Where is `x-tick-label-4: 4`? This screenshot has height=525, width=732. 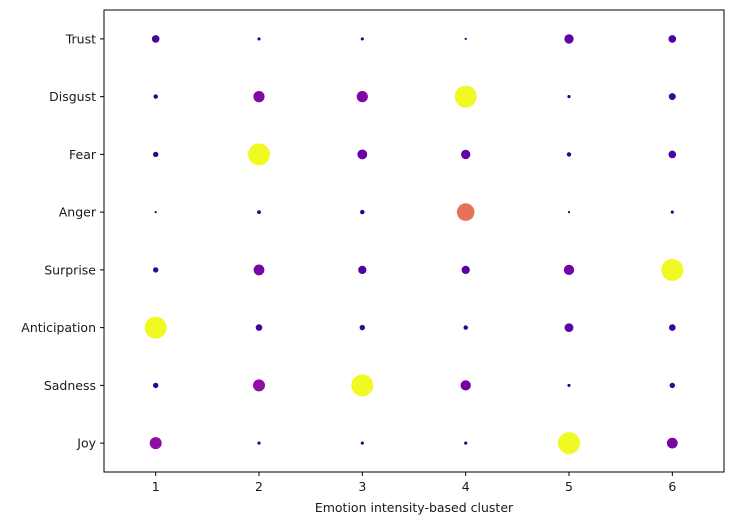
x-tick-label-4: 4 is located at coordinates (466, 486).